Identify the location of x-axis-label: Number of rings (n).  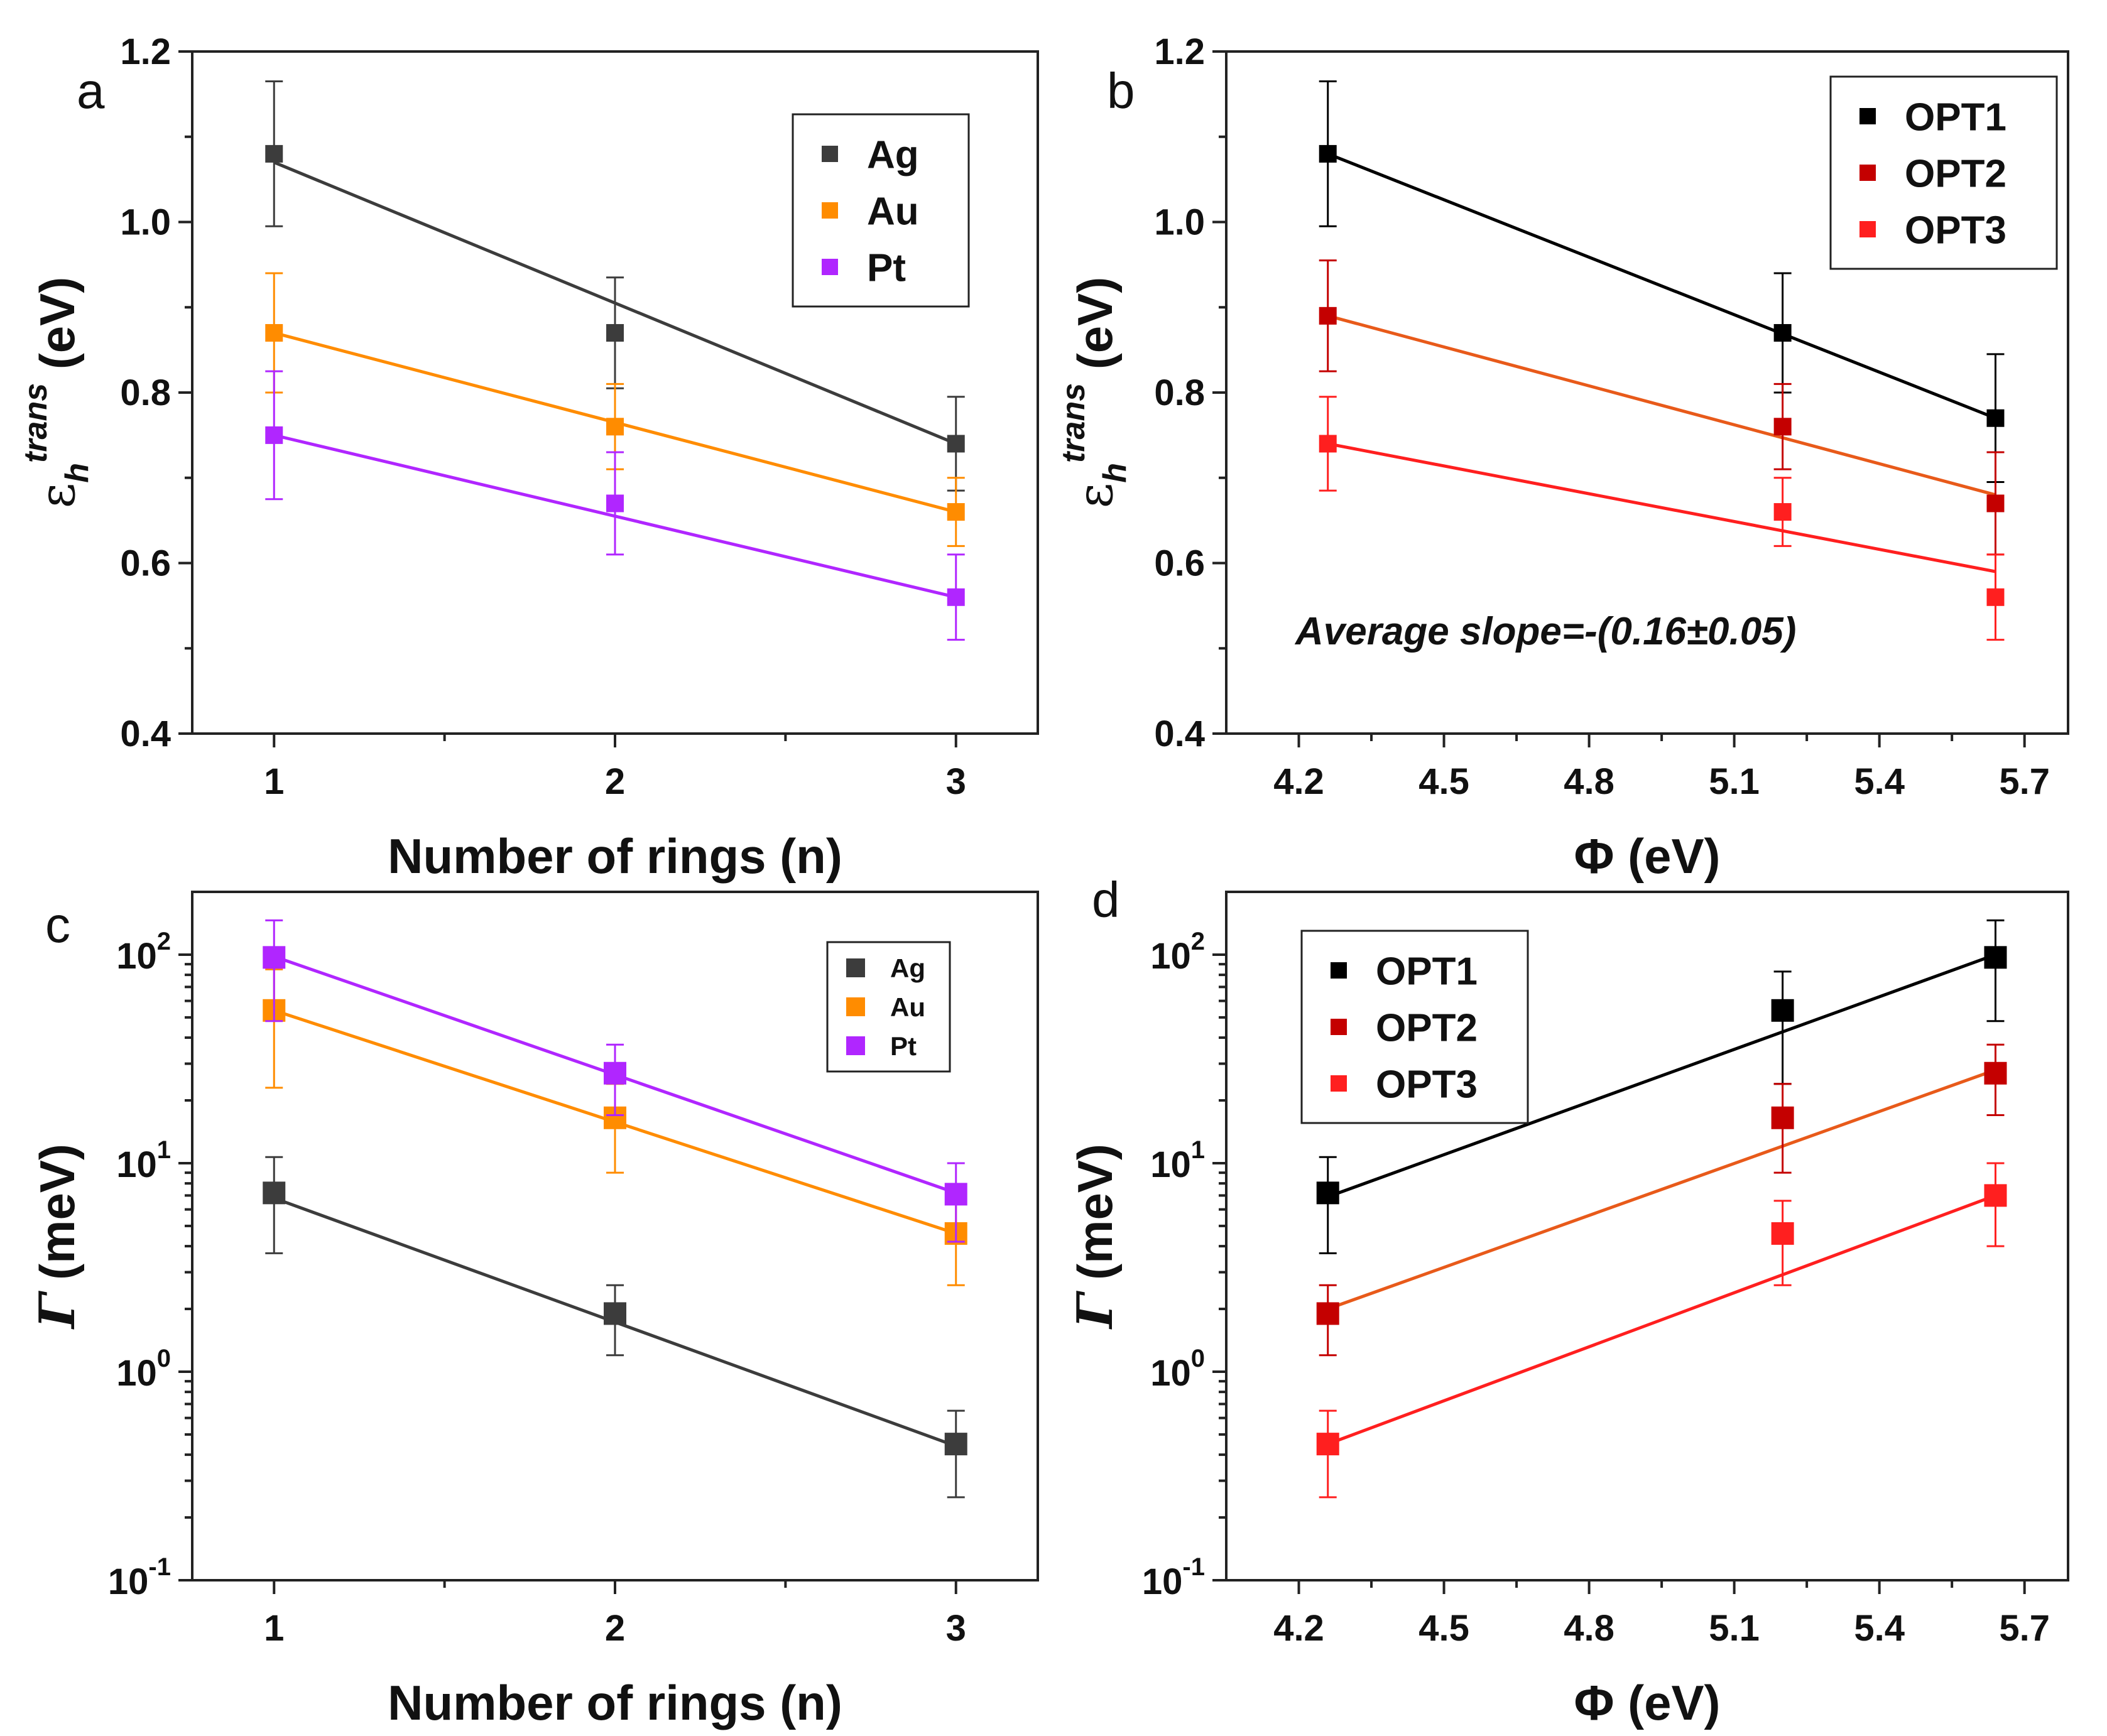
(615, 856).